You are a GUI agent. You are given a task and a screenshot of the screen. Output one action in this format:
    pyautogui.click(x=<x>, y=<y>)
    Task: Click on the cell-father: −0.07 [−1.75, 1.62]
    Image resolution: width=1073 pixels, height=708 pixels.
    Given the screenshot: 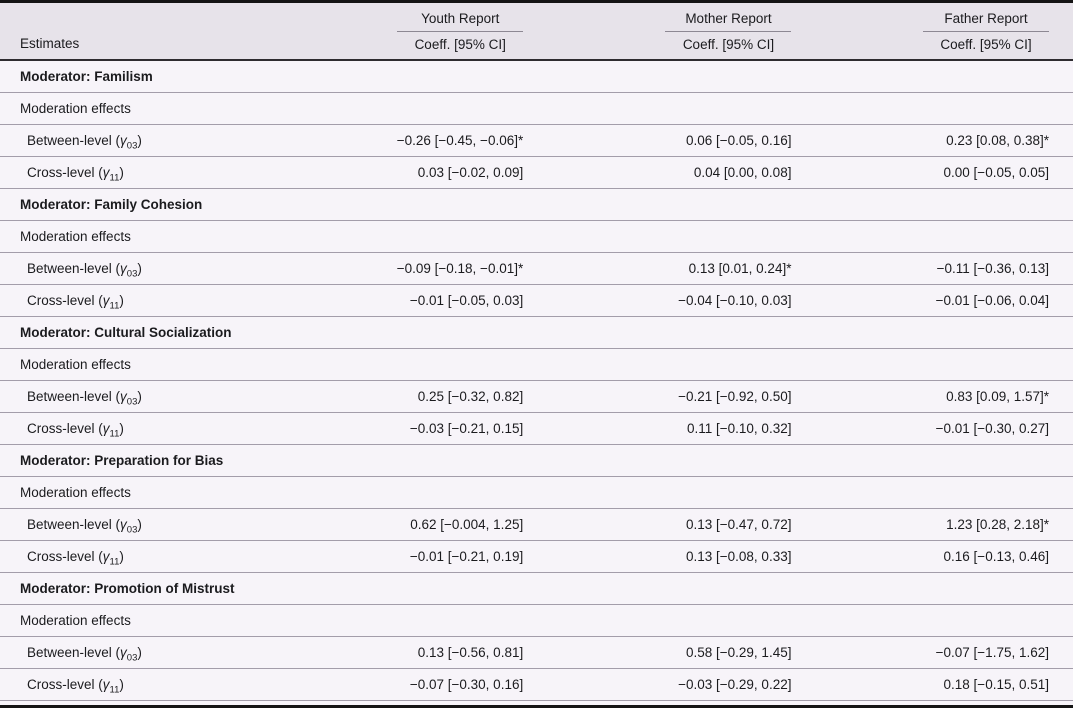 What is the action you would take?
    pyautogui.click(x=944, y=652)
    